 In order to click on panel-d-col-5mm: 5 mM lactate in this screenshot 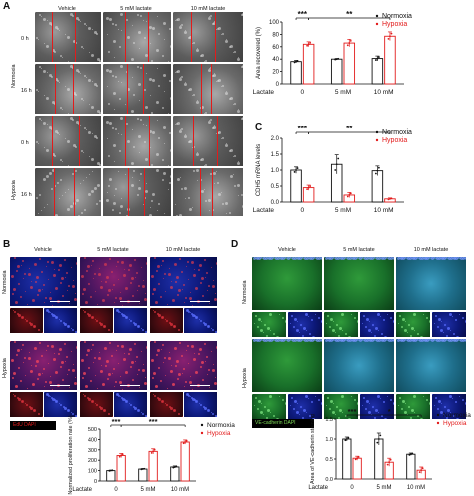, I will do `click(359, 250)`.